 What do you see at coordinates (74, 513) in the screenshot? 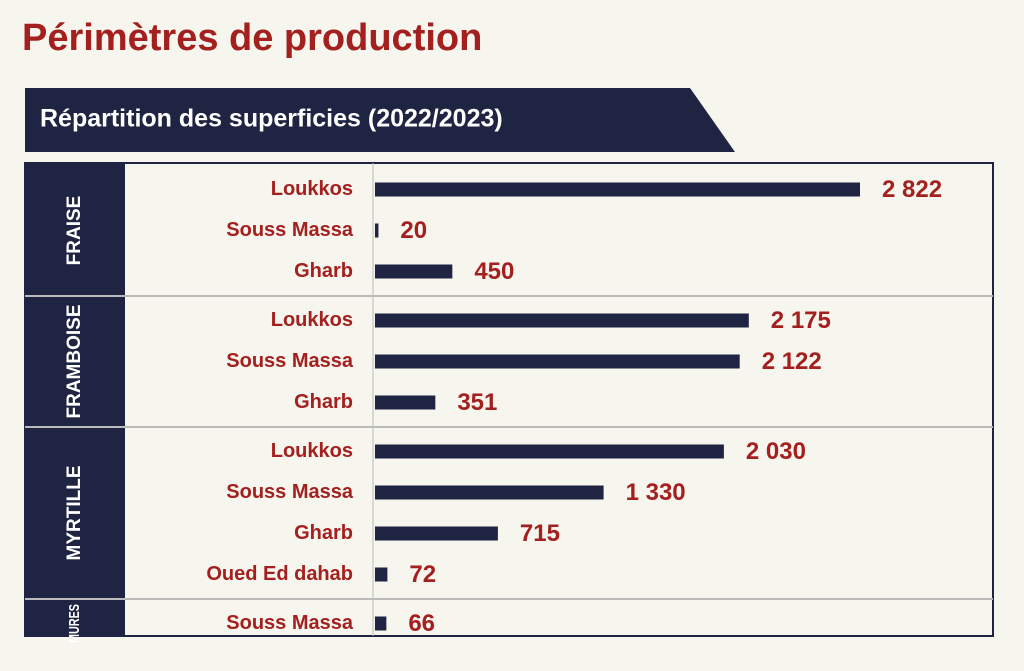
I see `group-label: MYRTILLE` at bounding box center [74, 513].